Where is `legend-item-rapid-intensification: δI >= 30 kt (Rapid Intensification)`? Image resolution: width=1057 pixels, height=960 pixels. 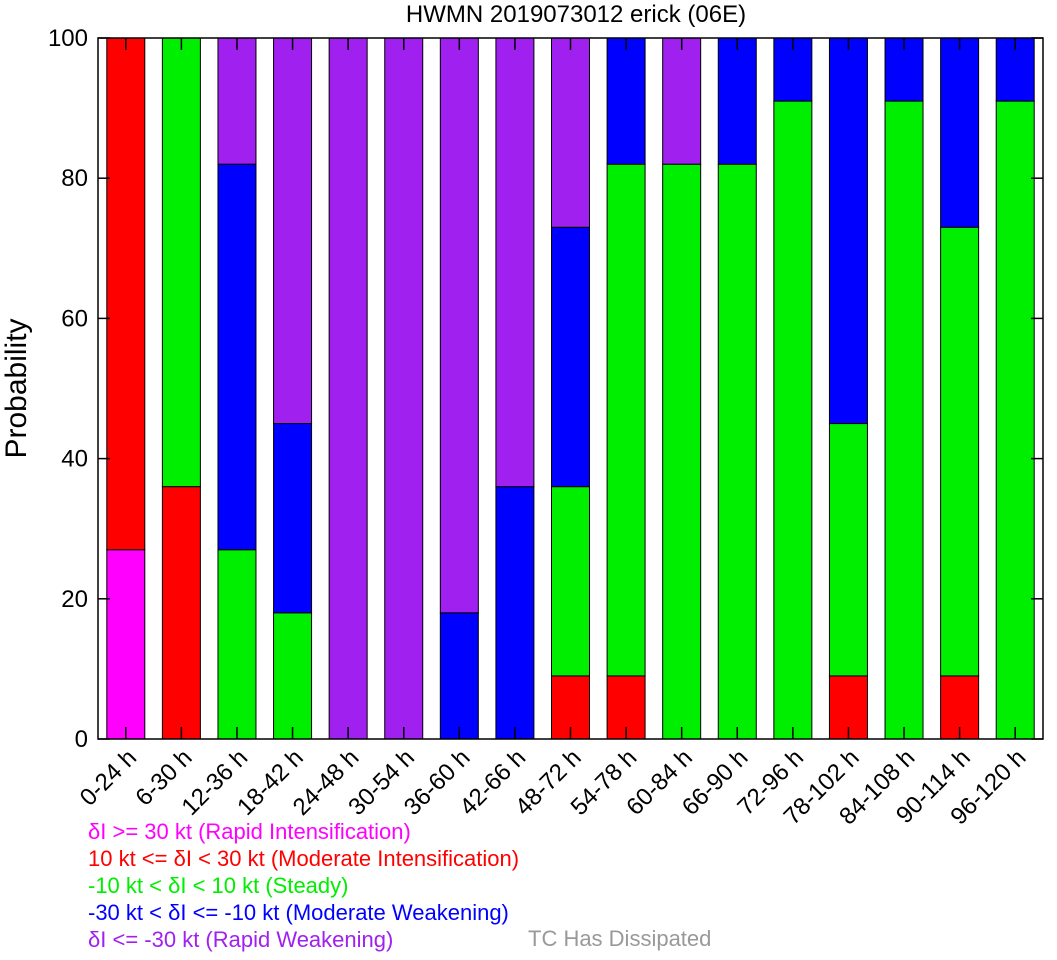
legend-item-rapid-intensification: δI >= 30 kt (Rapid Intensification) is located at coordinates (249, 831).